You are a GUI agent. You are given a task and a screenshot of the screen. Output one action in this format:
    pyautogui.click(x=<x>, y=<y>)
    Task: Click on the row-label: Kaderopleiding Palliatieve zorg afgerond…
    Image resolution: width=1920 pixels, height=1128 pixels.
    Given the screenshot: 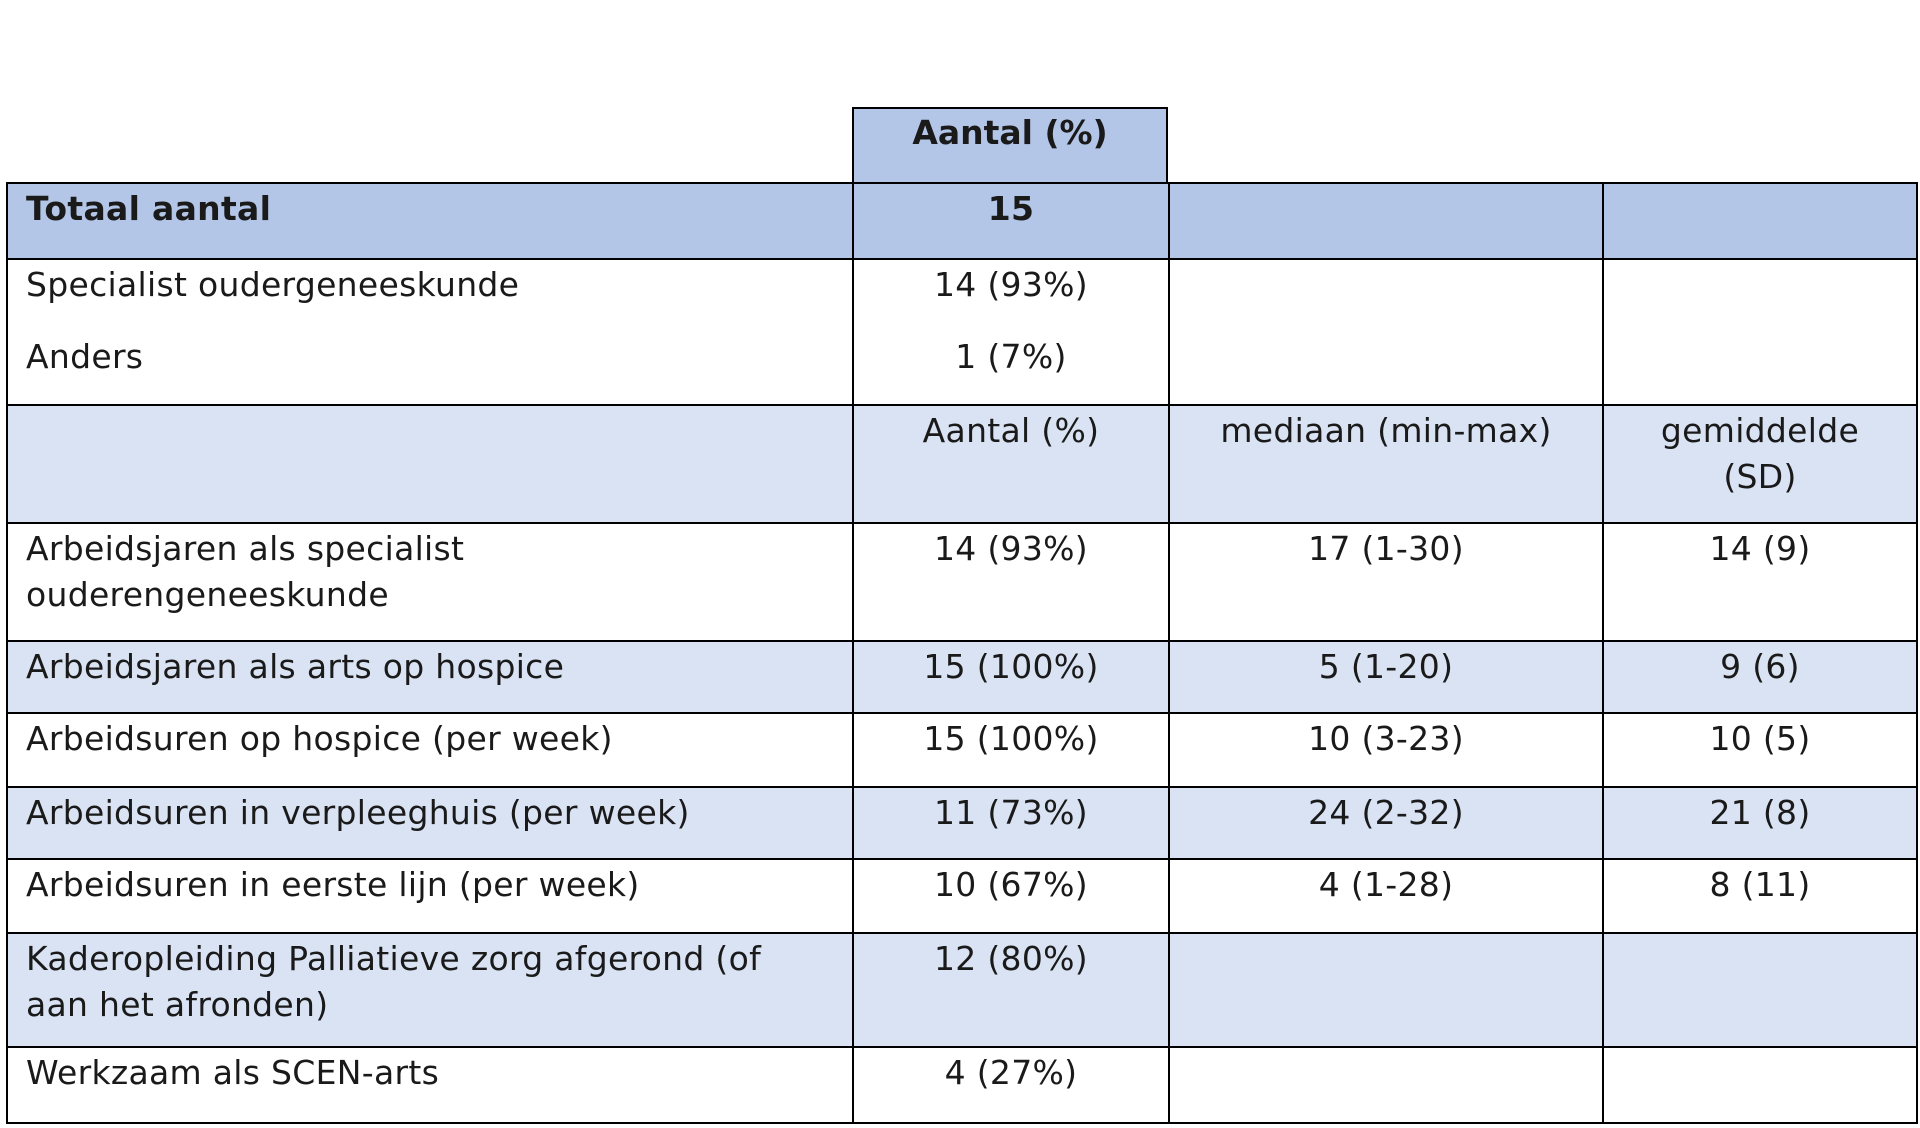 What is the action you would take?
    pyautogui.click(x=430, y=990)
    